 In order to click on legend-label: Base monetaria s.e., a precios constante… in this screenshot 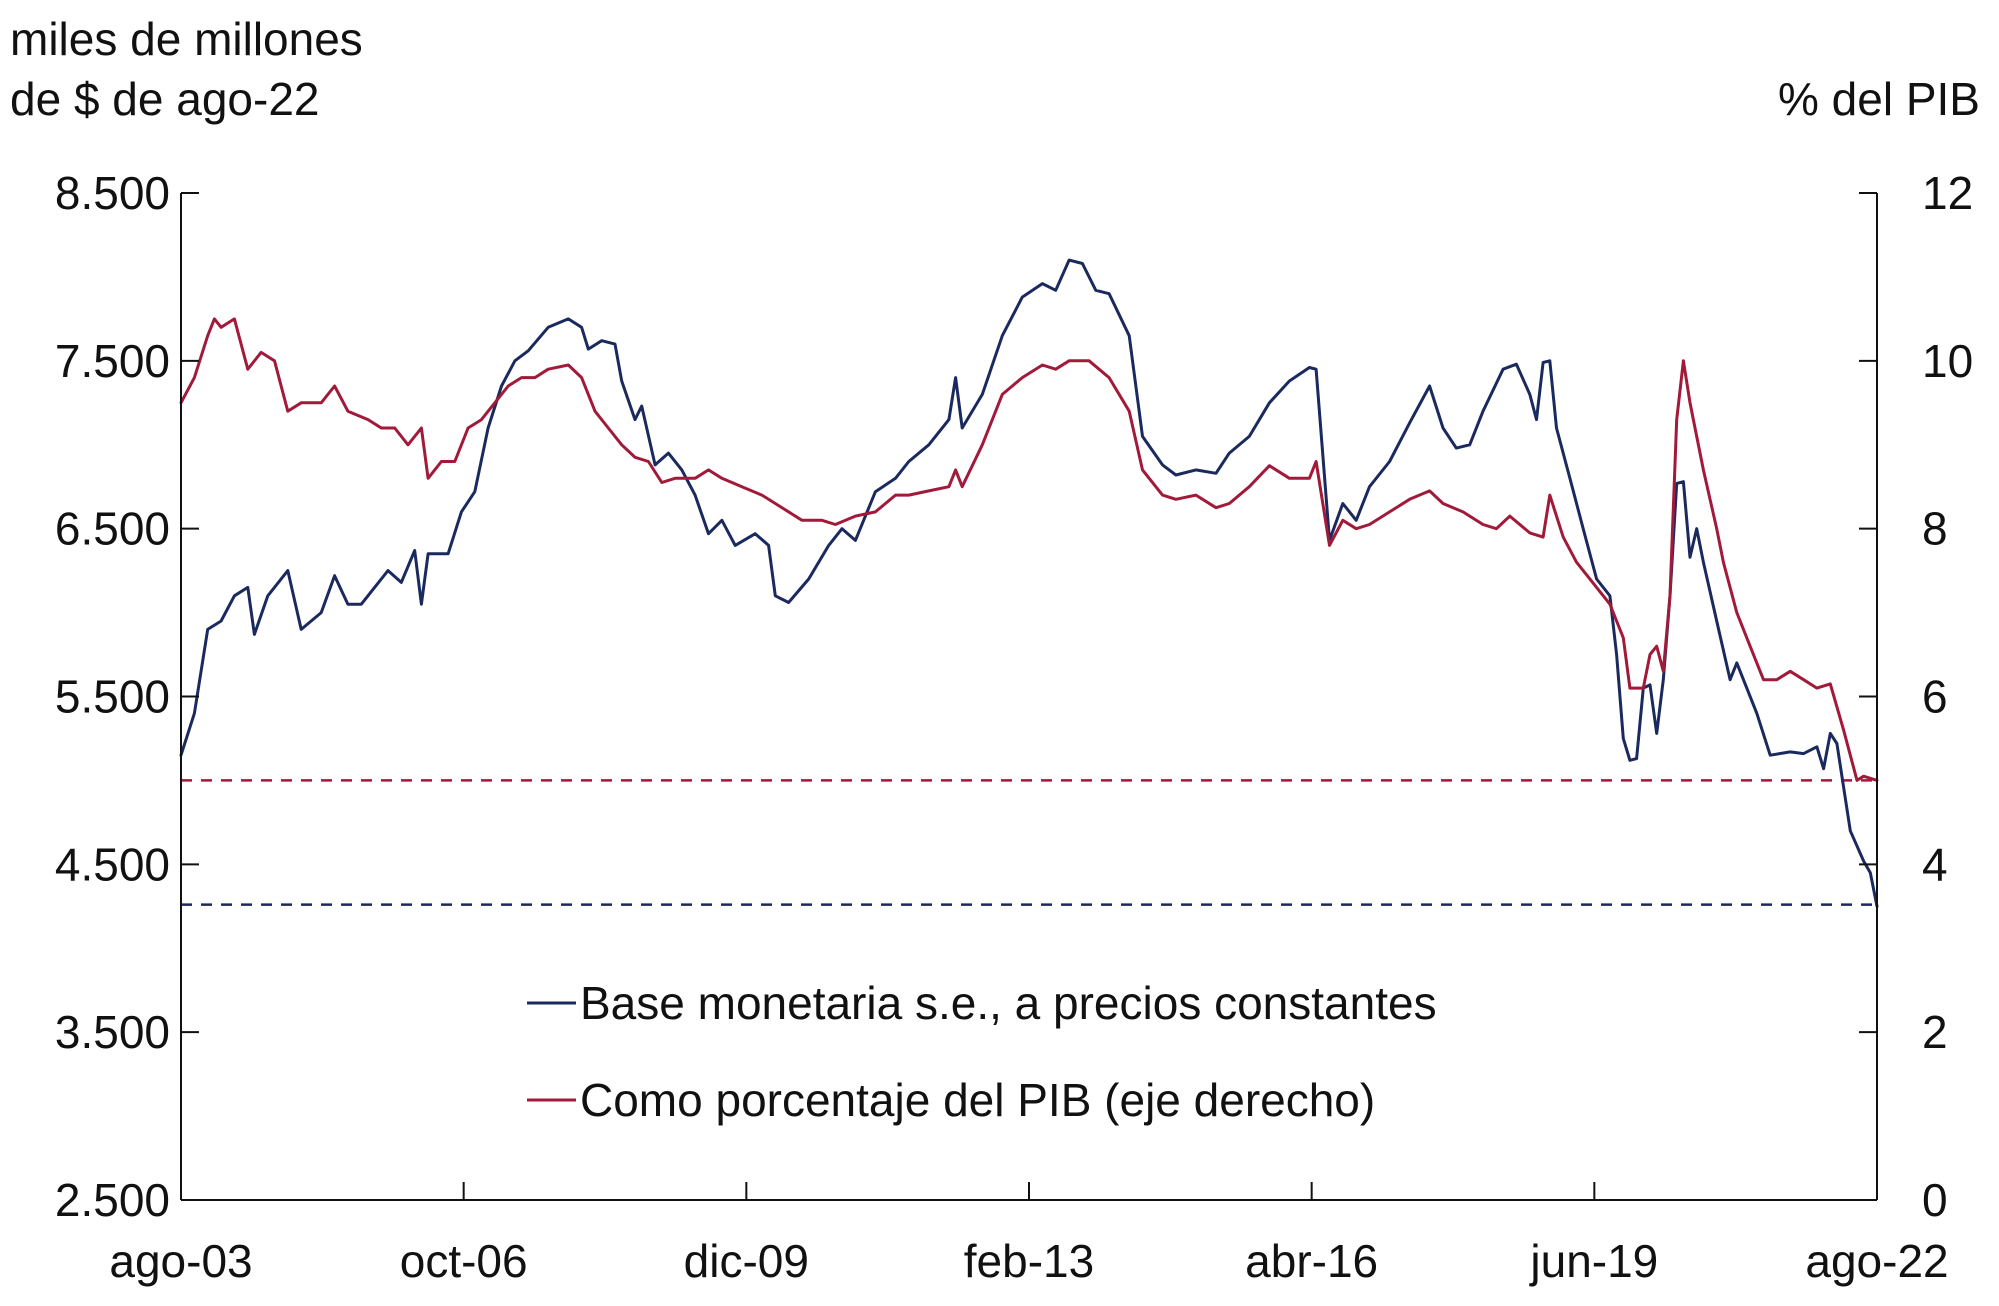, I will do `click(1008, 1003)`.